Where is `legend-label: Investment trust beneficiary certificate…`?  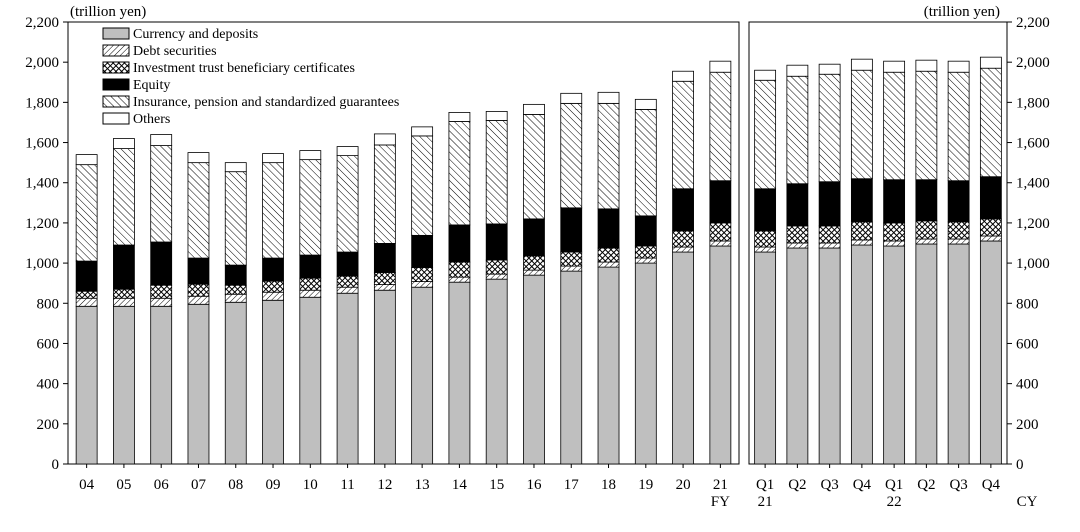 legend-label: Investment trust beneficiary certificate… is located at coordinates (244, 68).